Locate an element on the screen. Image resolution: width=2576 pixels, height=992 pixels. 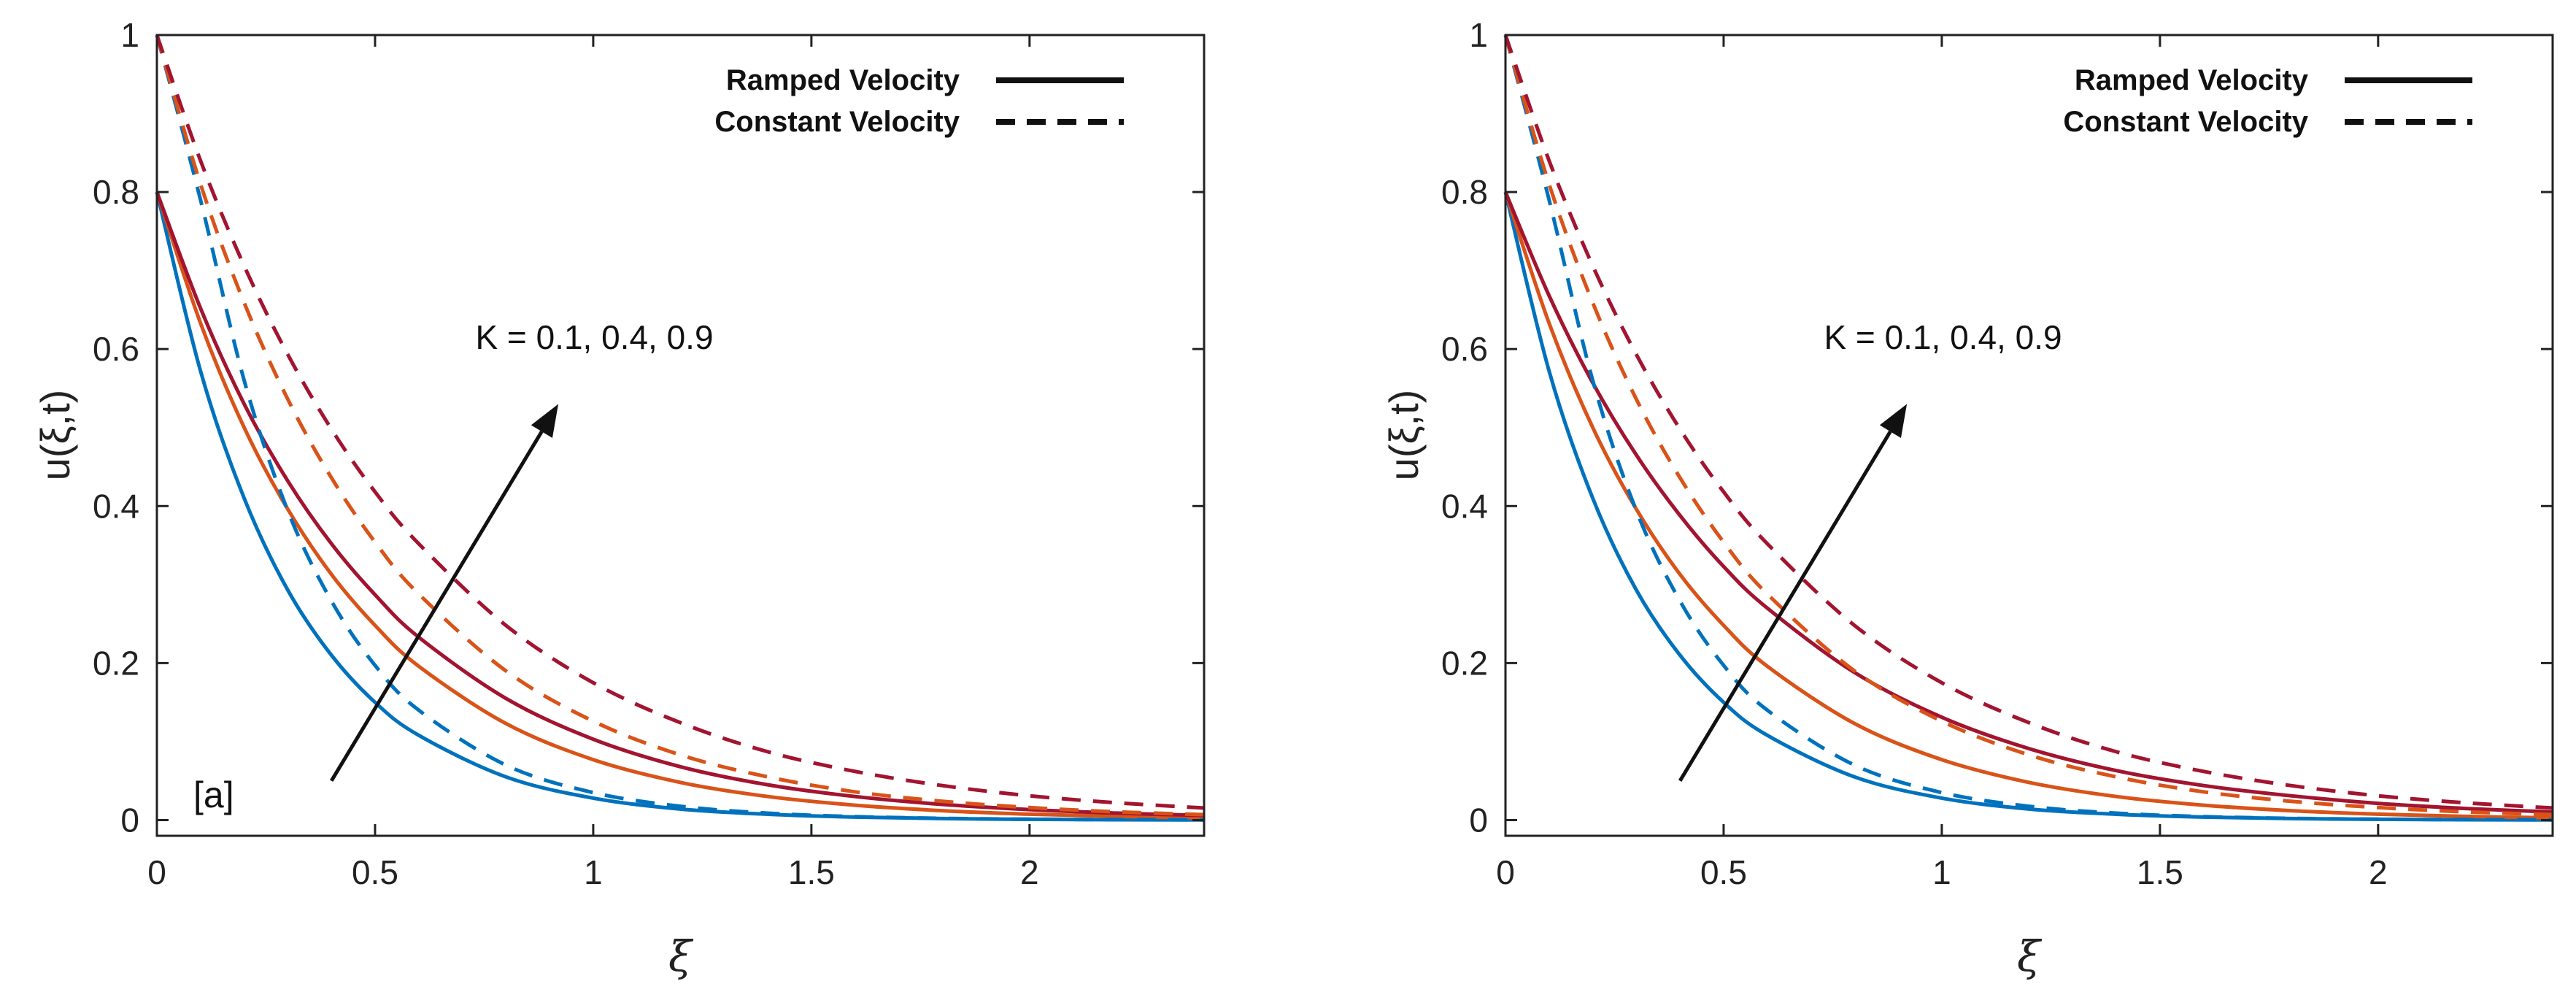
chart-a-y-tick-label: 0 is located at coordinates (129, 820).